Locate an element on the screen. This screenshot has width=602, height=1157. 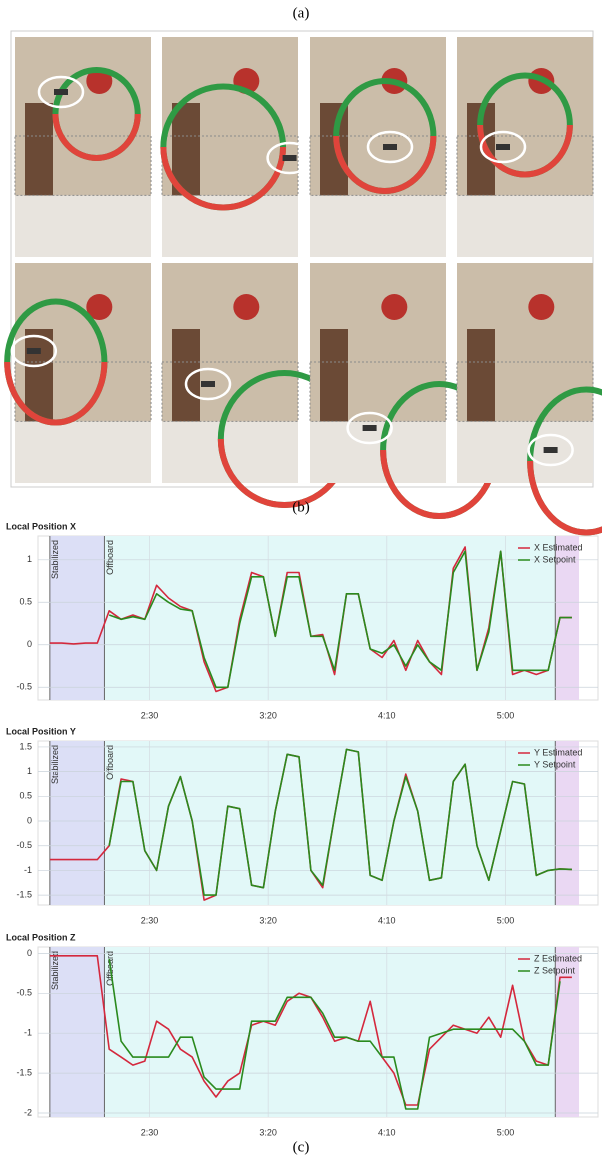
legend-label: Y Setpoint is located at coordinates (555, 764).